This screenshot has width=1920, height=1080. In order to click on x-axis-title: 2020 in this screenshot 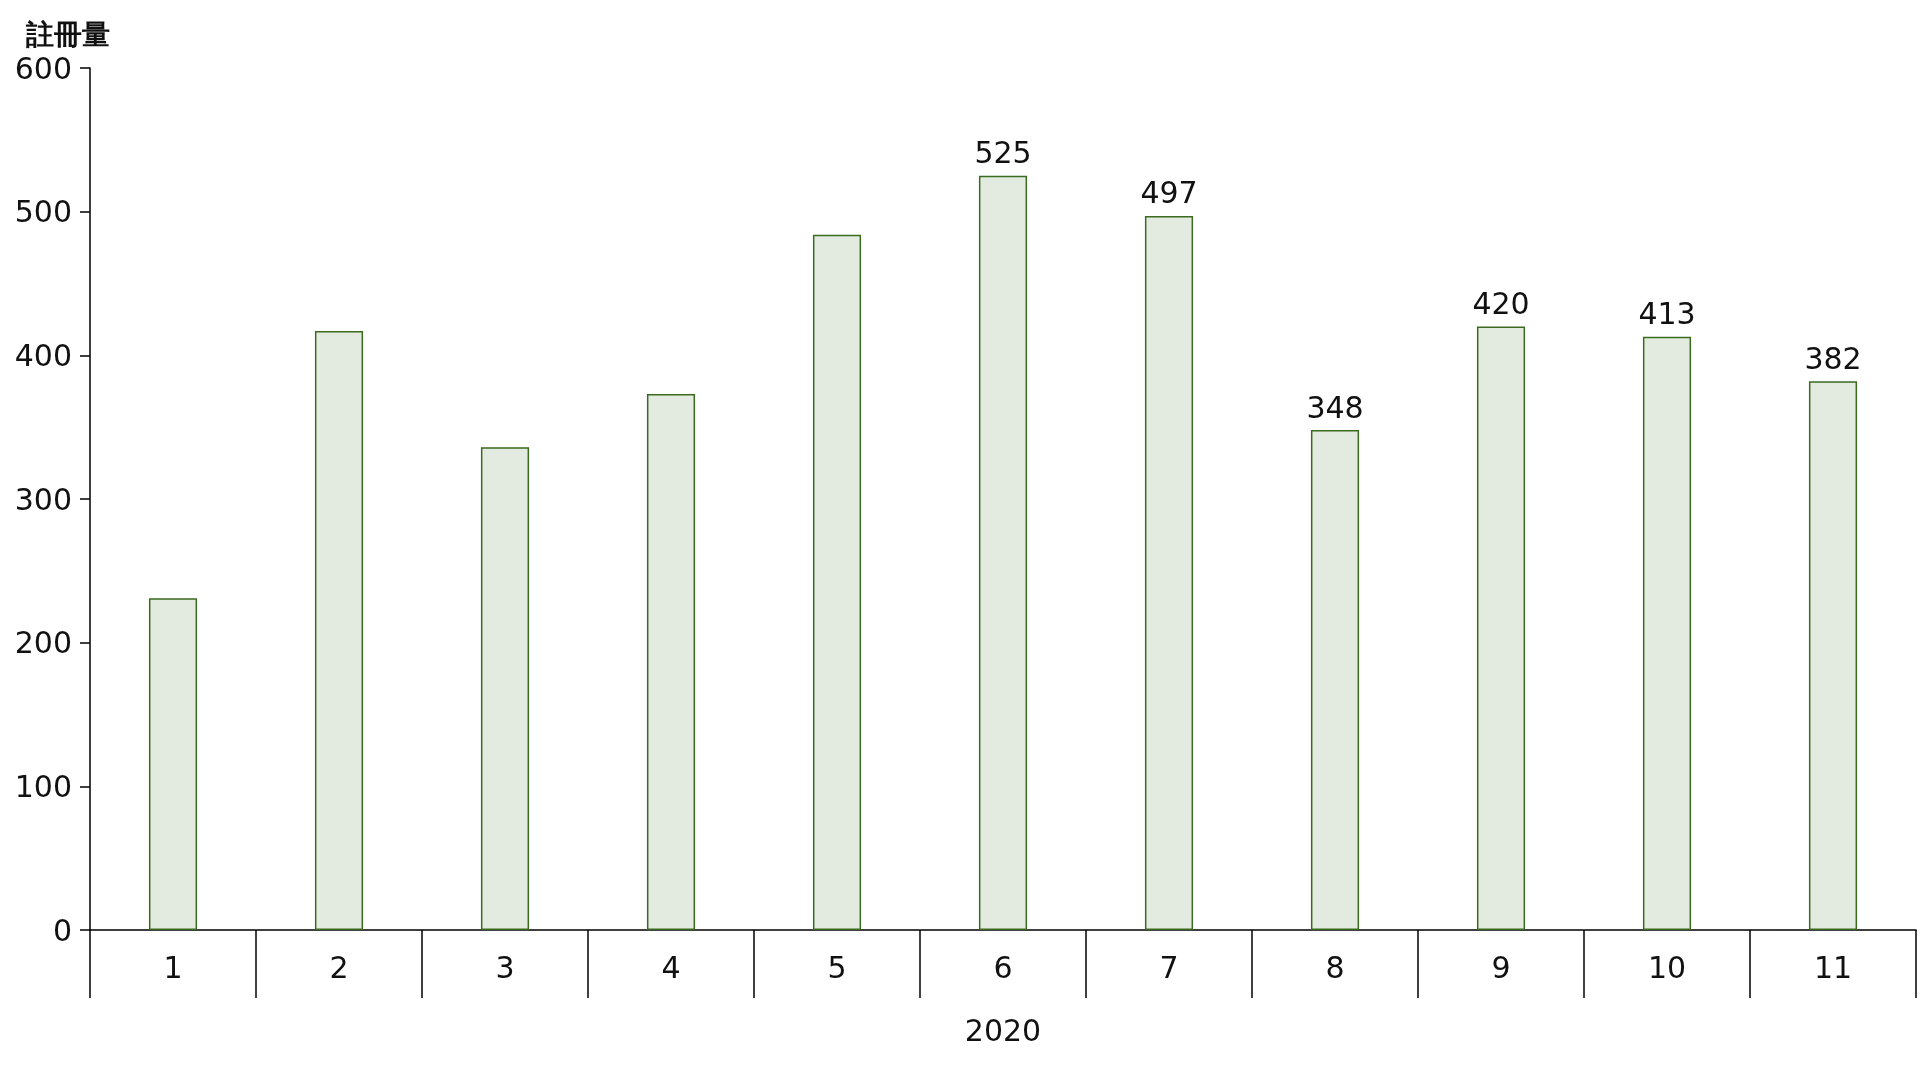, I will do `click(1003, 1030)`.